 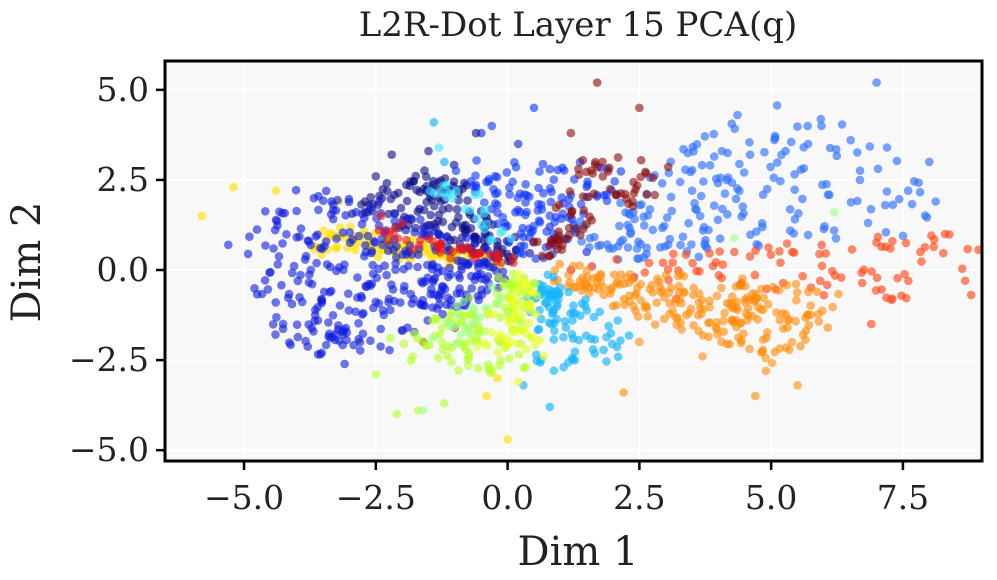 I want to click on x-tick-label: −5.0, so click(x=244, y=497).